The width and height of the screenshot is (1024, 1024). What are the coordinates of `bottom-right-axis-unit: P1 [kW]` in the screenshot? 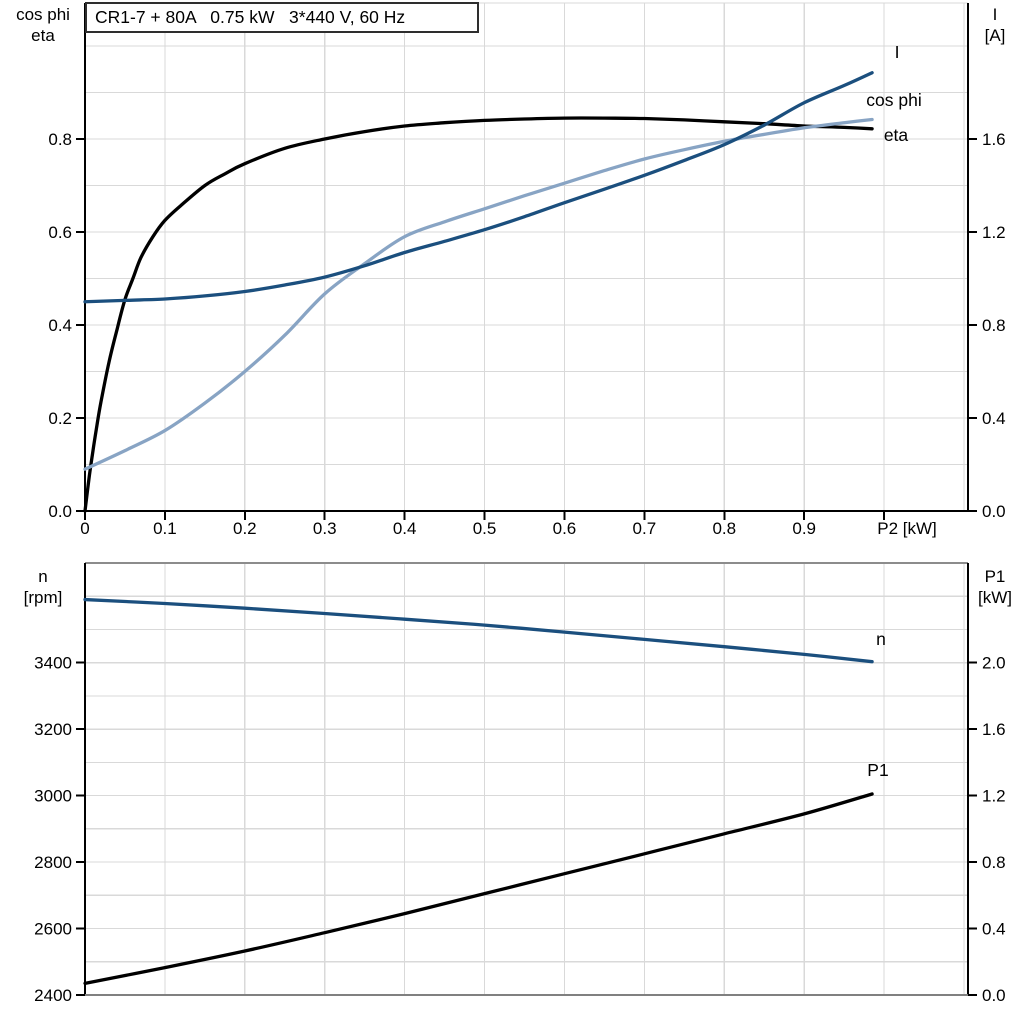 It's located at (995, 587).